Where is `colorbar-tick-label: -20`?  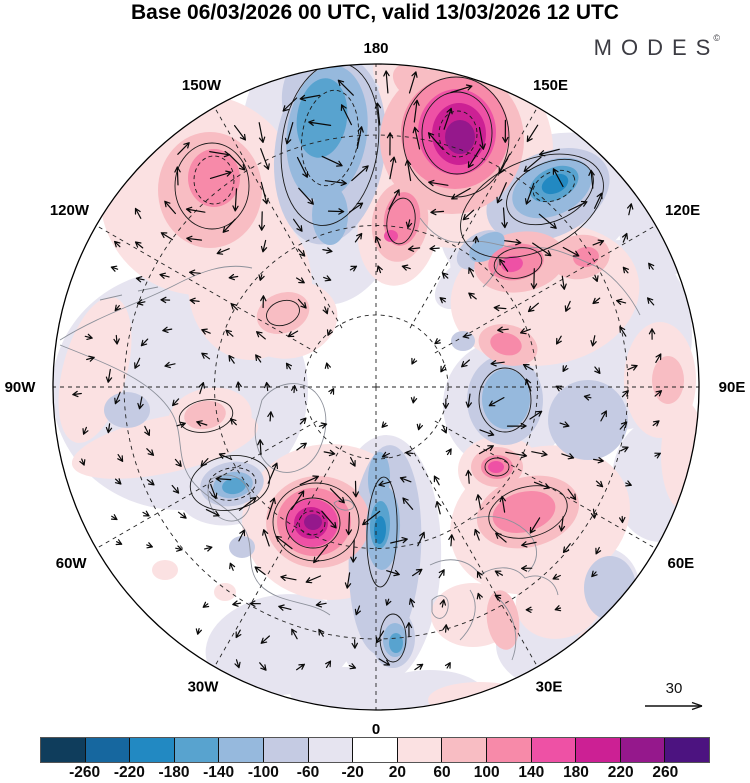
colorbar-tick-label: -20 is located at coordinates (352, 772).